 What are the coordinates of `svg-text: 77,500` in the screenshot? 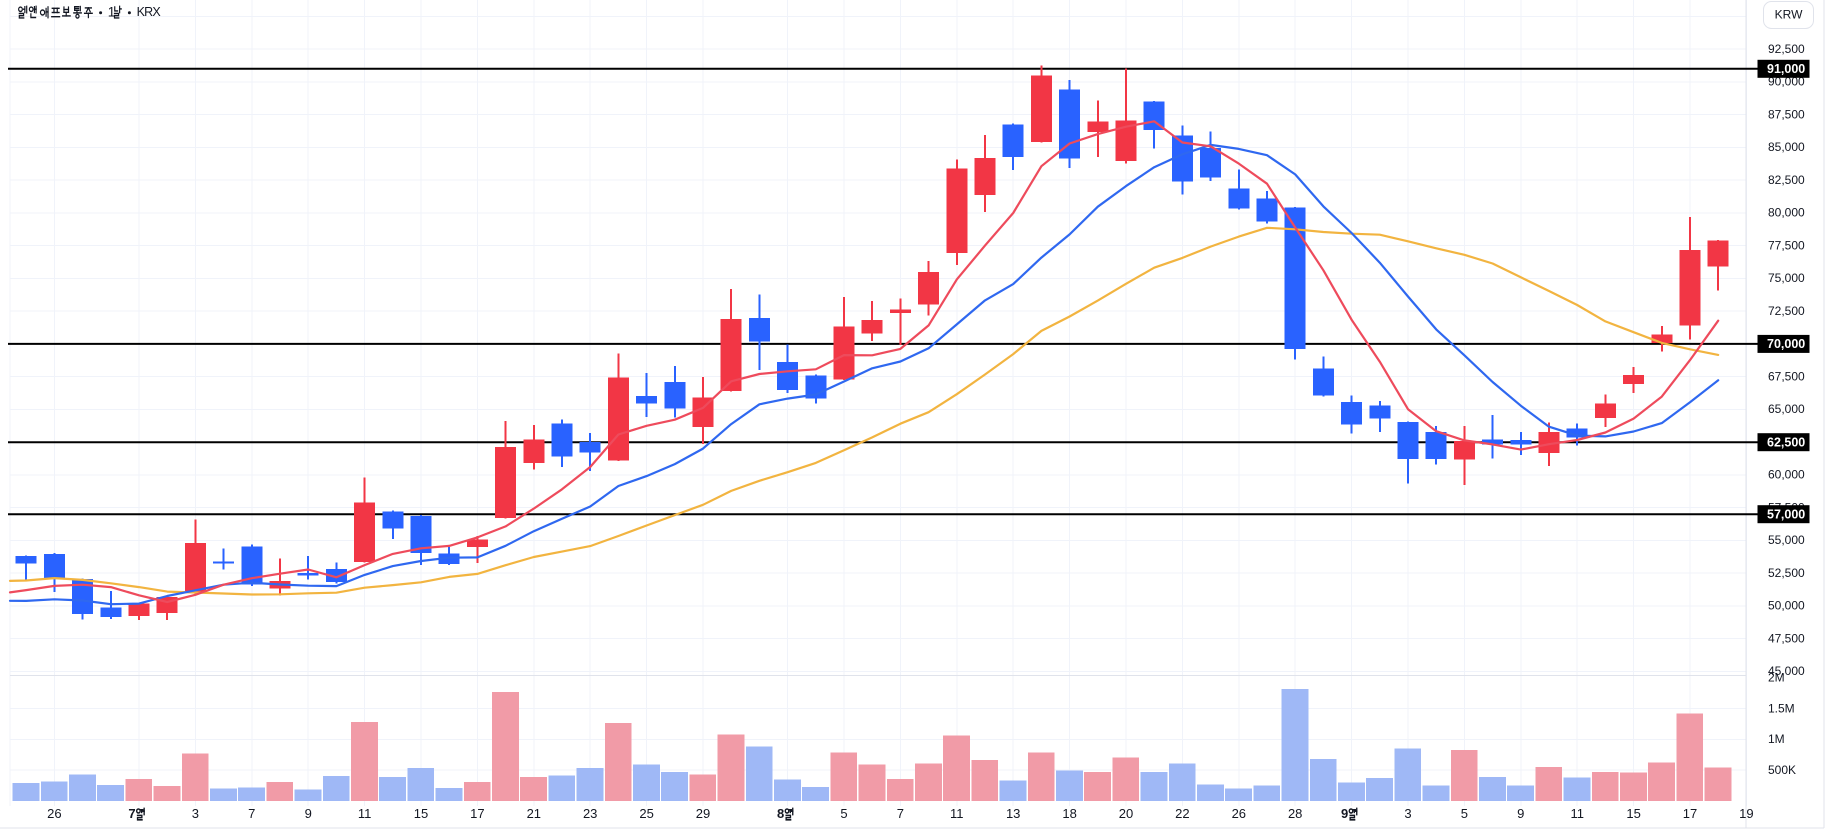 It's located at (1786, 245).